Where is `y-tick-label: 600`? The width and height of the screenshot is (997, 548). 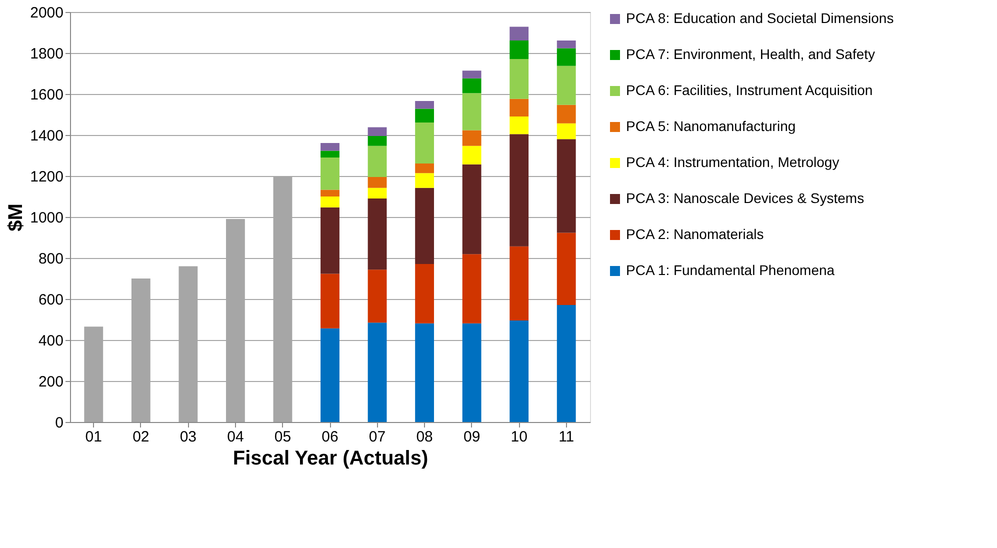
y-tick-label: 600 is located at coordinates (51, 300).